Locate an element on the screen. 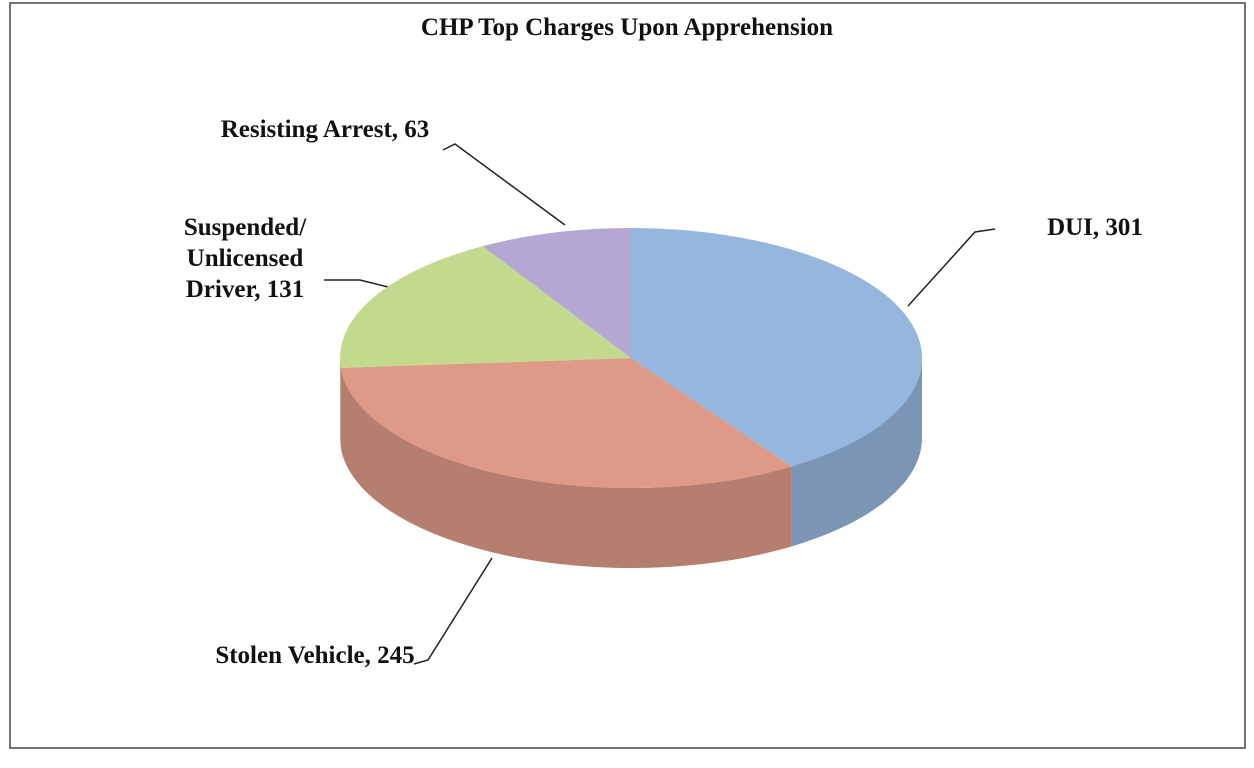 The image size is (1254, 768). data-label: Stolen Vehicle, 245 is located at coordinates (315, 655).